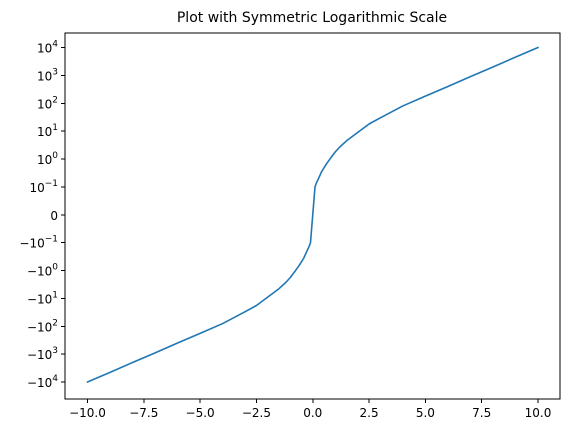 The image size is (570, 433). What do you see at coordinates (42, 271) in the screenshot?
I see `y-tick-label: −100` at bounding box center [42, 271].